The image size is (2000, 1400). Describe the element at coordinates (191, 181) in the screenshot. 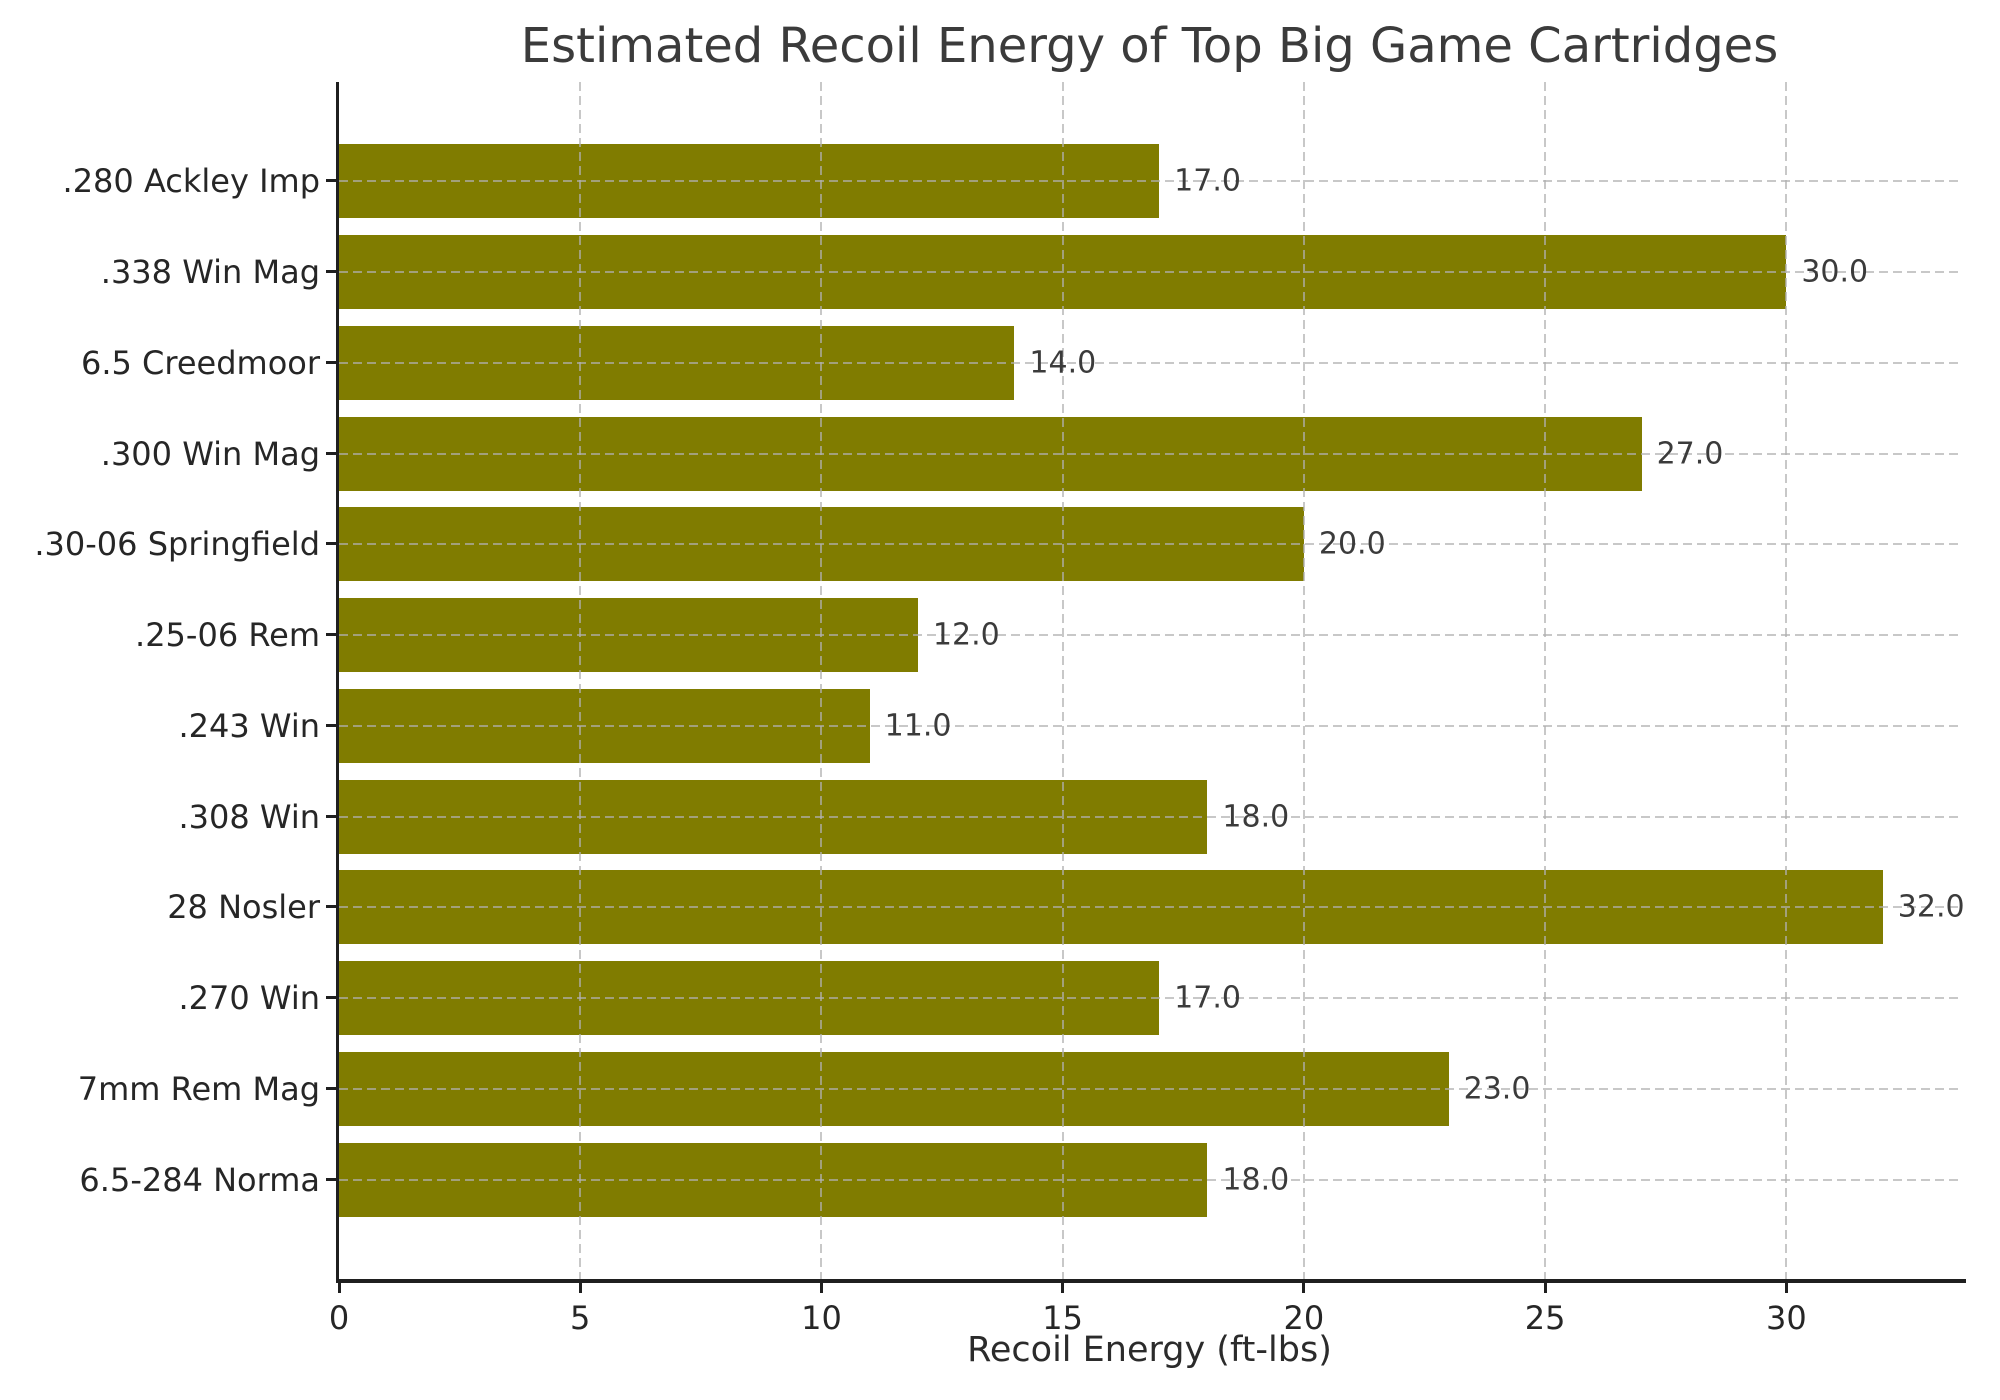

I see `category-label: .280 Ackley Imp` at that location.